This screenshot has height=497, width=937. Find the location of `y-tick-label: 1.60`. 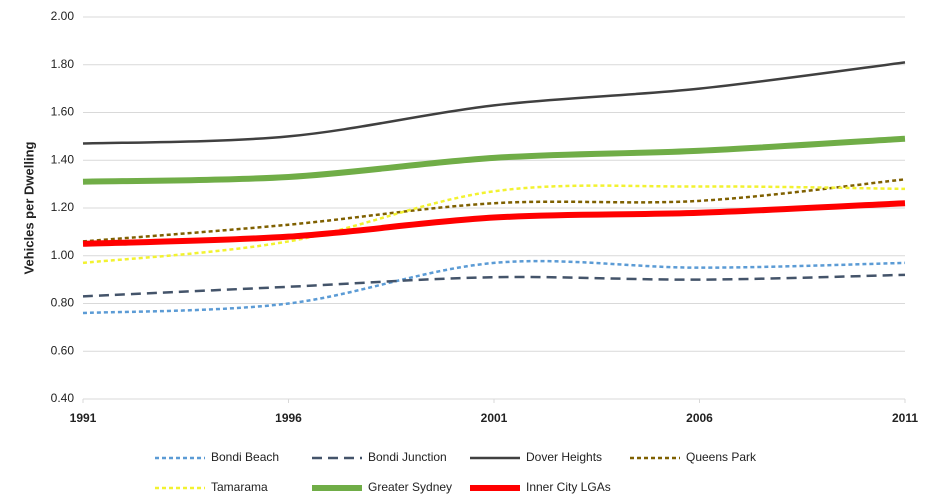

y-tick-label: 1.60 is located at coordinates (63, 112).